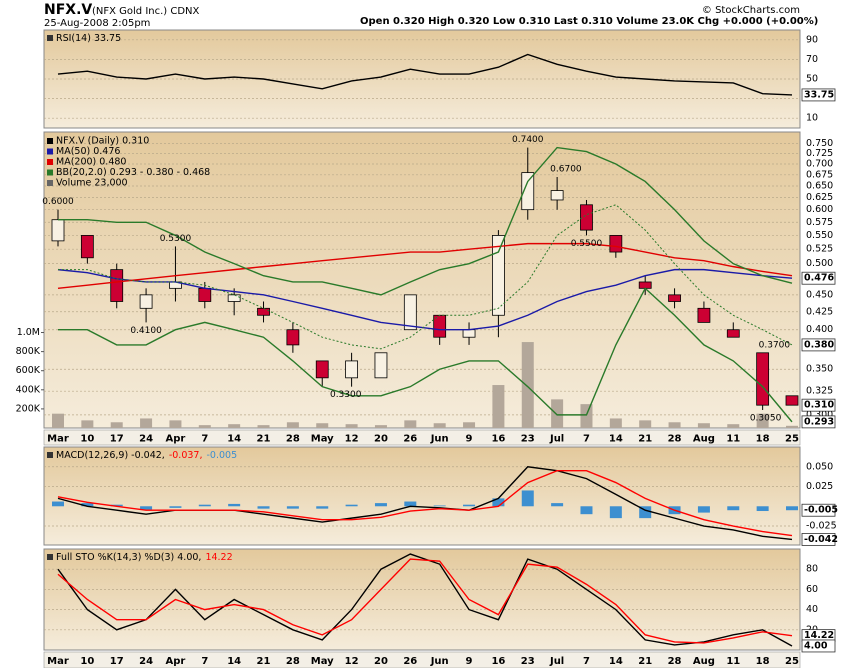 This screenshot has width=850, height=668. What do you see at coordinates (819, 369) in the screenshot?
I see `y-tick-label: 0.350` at bounding box center [819, 369].